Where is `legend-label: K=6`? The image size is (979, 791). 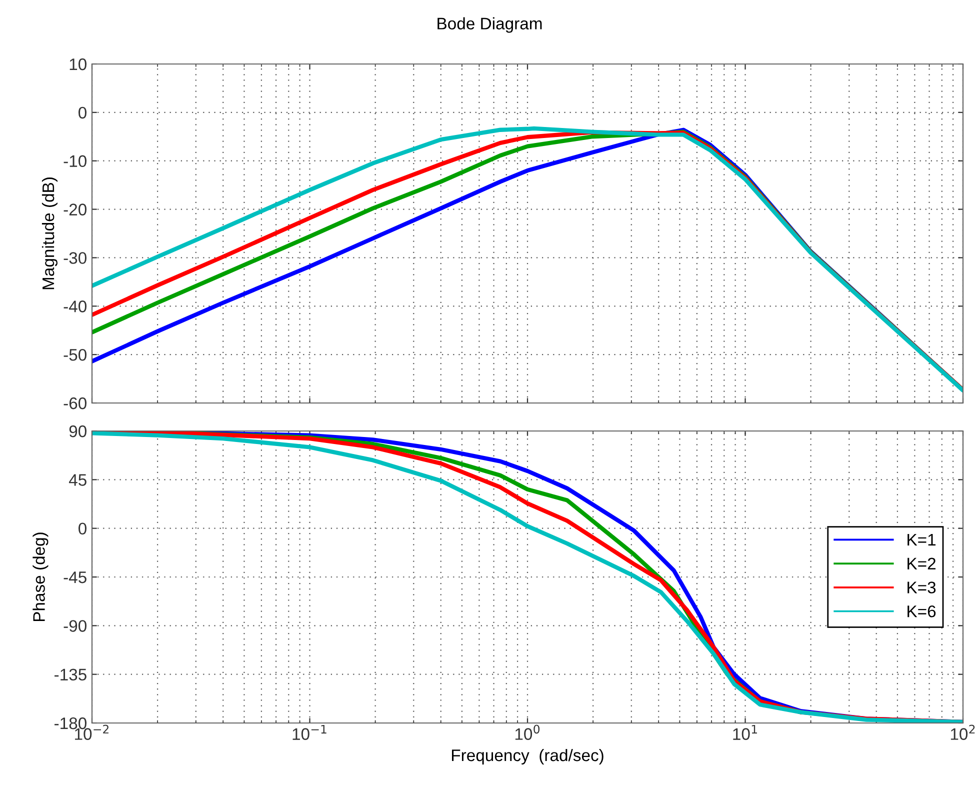
legend-label: K=6 is located at coordinates (922, 611).